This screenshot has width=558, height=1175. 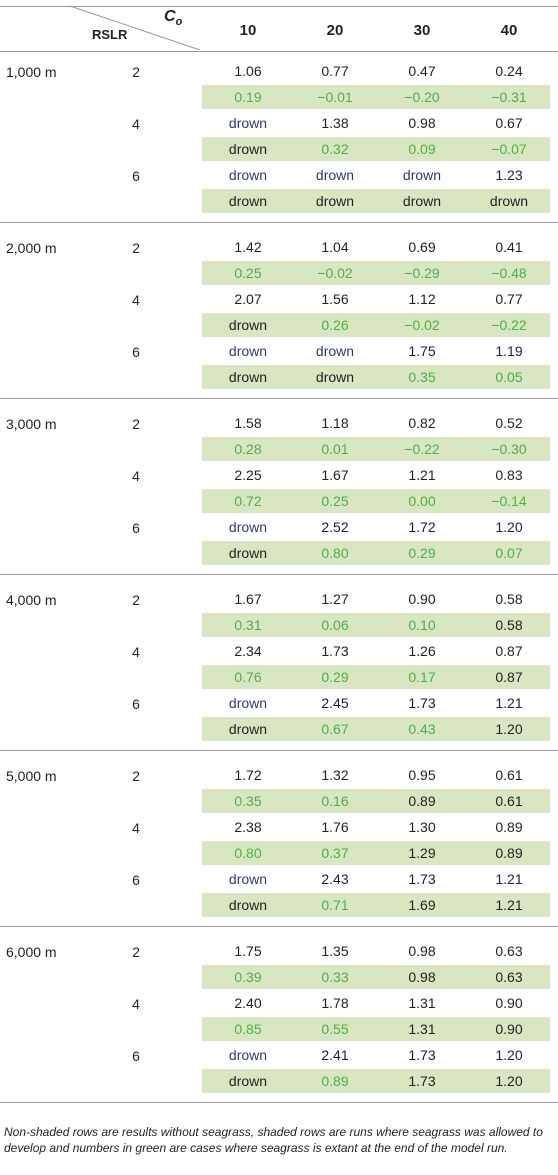 What do you see at coordinates (335, 977) in the screenshot?
I see `table-cell: 0.33` at bounding box center [335, 977].